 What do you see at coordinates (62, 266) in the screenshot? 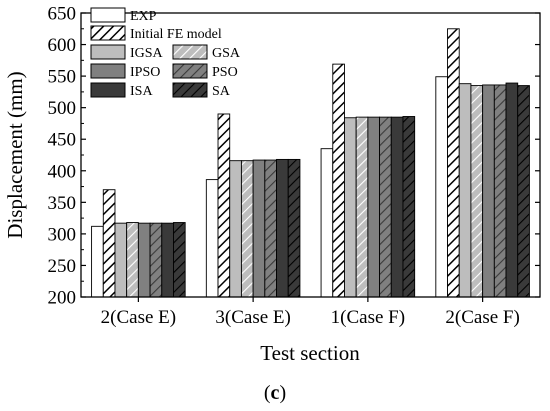
I see `y-tick-label: 250` at bounding box center [62, 266].